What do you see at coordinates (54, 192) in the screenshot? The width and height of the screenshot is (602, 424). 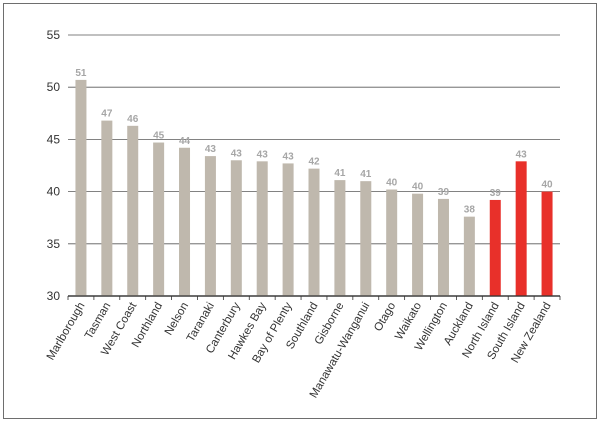 I see `y-tick-label: 40` at bounding box center [54, 192].